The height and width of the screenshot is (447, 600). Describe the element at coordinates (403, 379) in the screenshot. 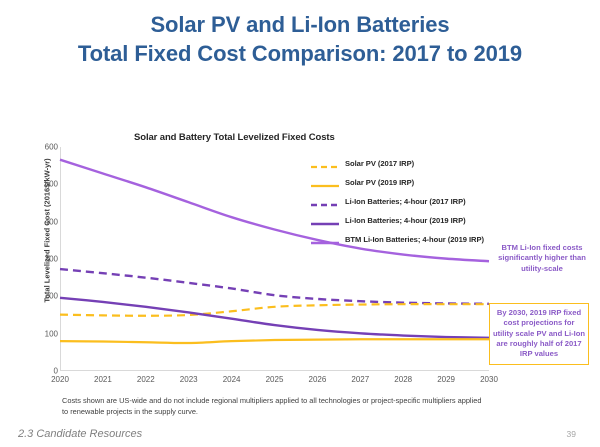

I see `x-tick-label: 2028` at that location.